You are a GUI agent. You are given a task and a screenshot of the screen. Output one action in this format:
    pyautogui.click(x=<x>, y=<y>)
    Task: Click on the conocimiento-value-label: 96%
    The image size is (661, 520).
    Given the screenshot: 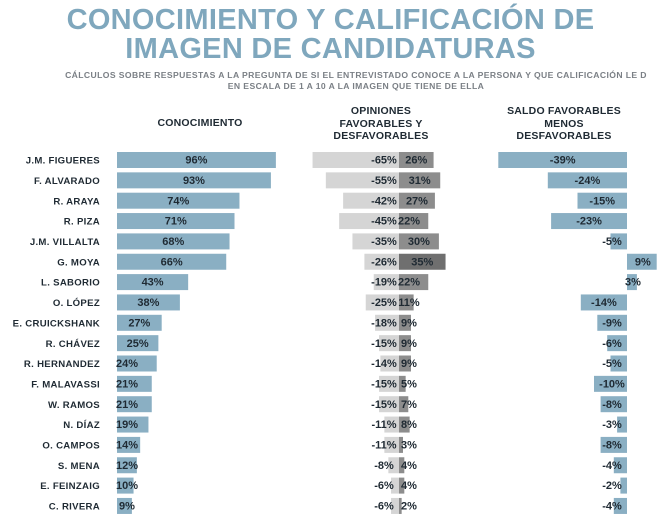 What is the action you would take?
    pyautogui.click(x=196, y=161)
    